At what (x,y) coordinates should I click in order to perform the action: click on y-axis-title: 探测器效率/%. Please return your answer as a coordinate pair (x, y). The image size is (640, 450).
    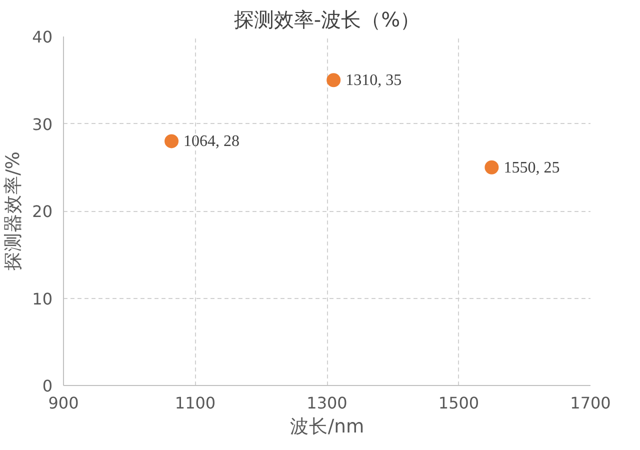
    Looking at the image, I should click on (13, 211).